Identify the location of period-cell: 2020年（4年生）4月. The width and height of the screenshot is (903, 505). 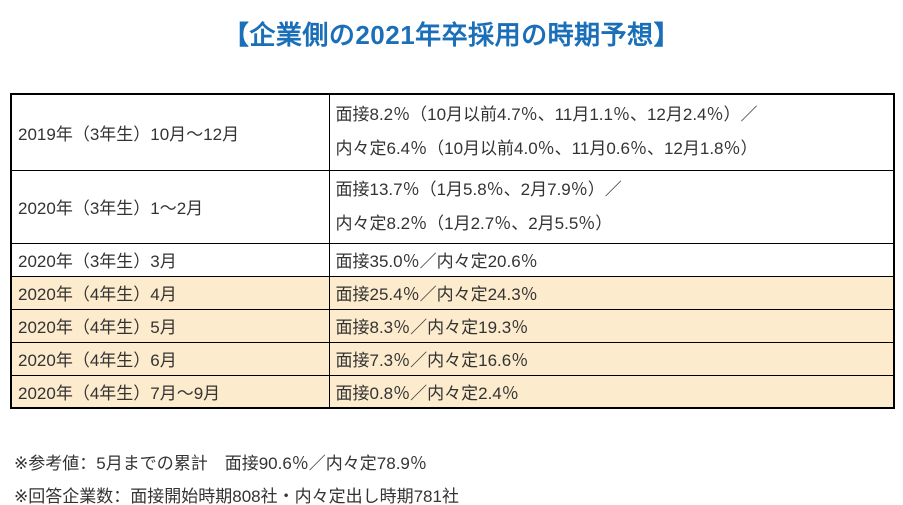
(170, 292).